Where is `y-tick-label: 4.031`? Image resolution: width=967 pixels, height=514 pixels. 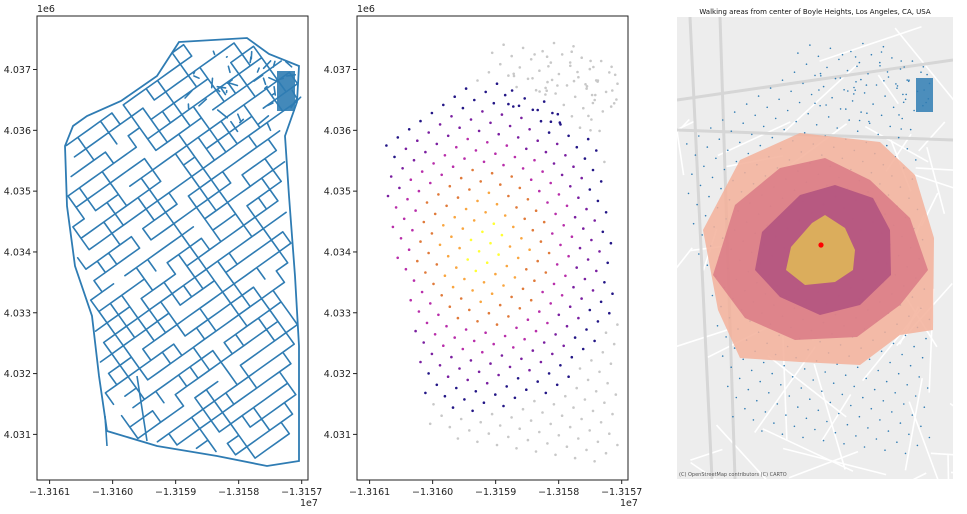 y-tick-label: 4.031 is located at coordinates (17, 435).